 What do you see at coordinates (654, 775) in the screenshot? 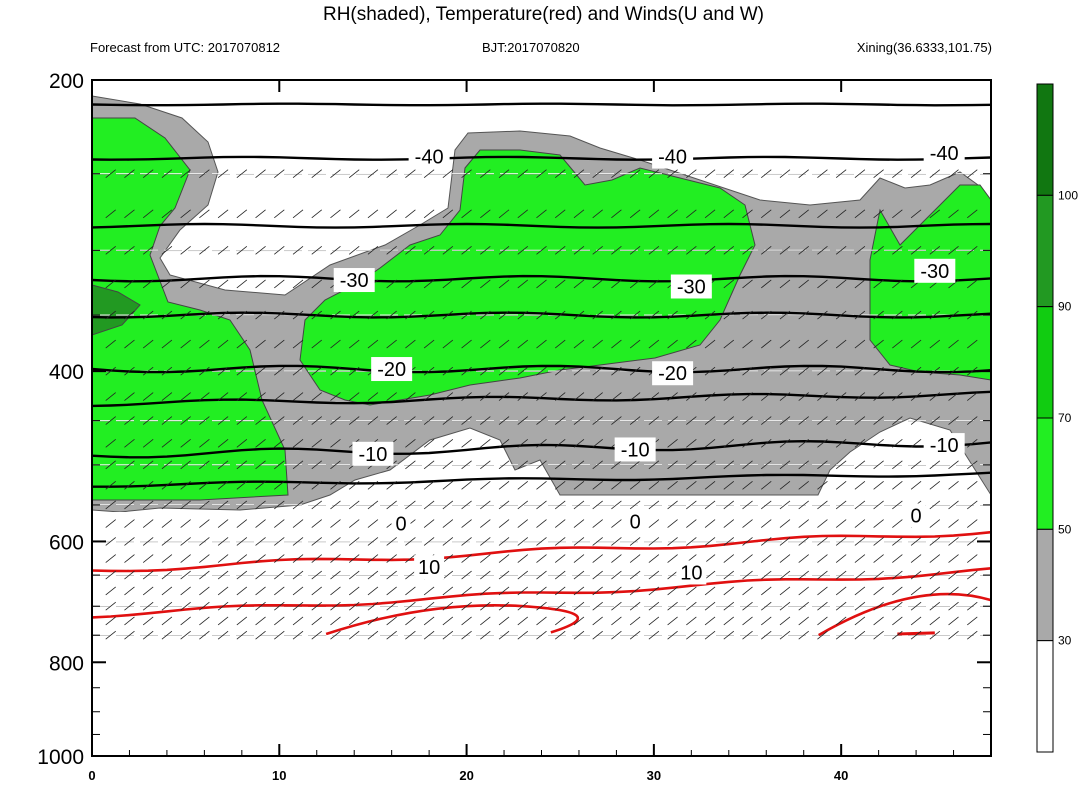
I see `x-tick-label: 30` at bounding box center [654, 775].